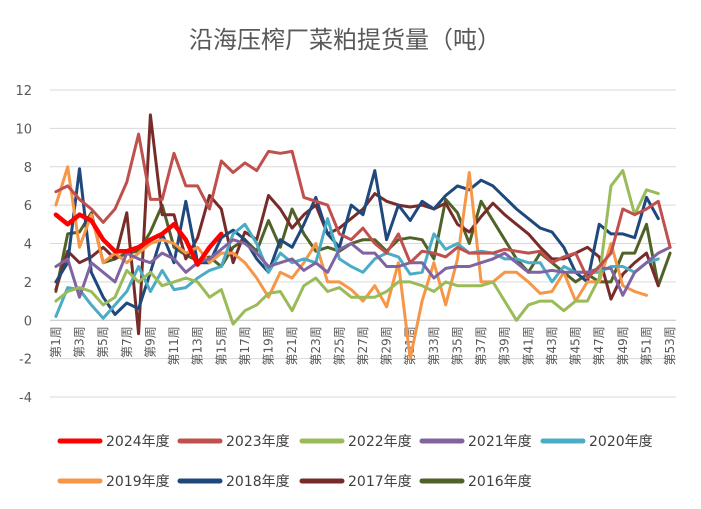  I want to click on legend-label: 2022年度, so click(380, 442).